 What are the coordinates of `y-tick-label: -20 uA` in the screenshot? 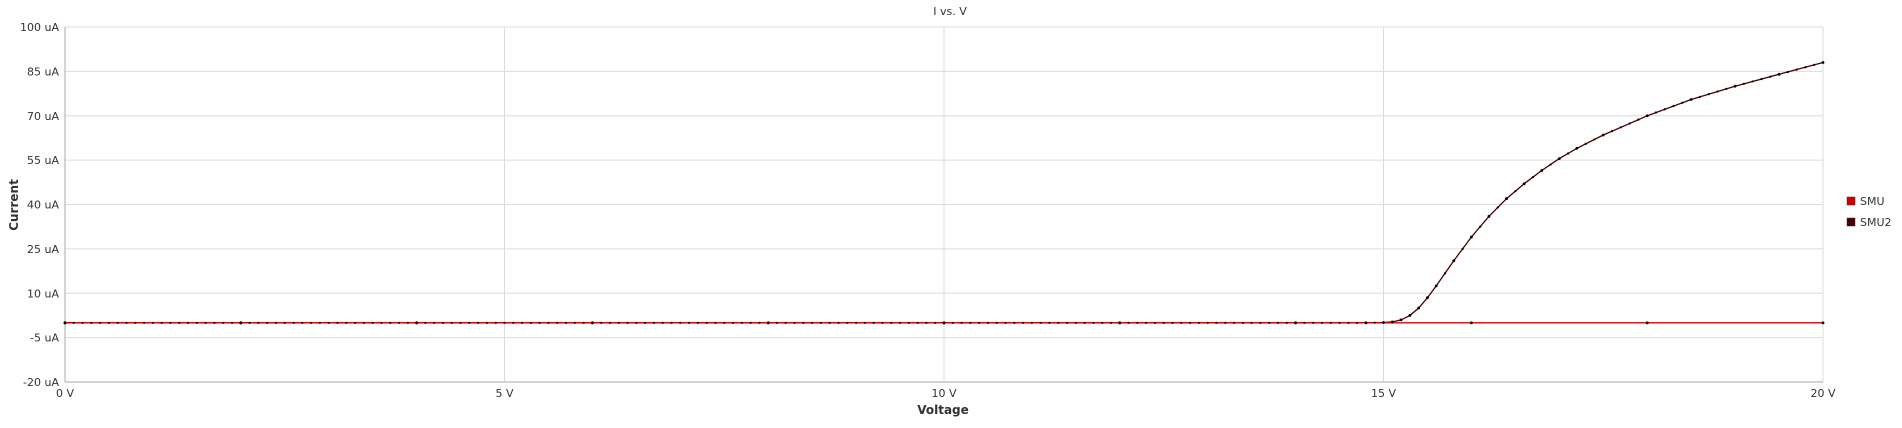 It's located at (41, 382).